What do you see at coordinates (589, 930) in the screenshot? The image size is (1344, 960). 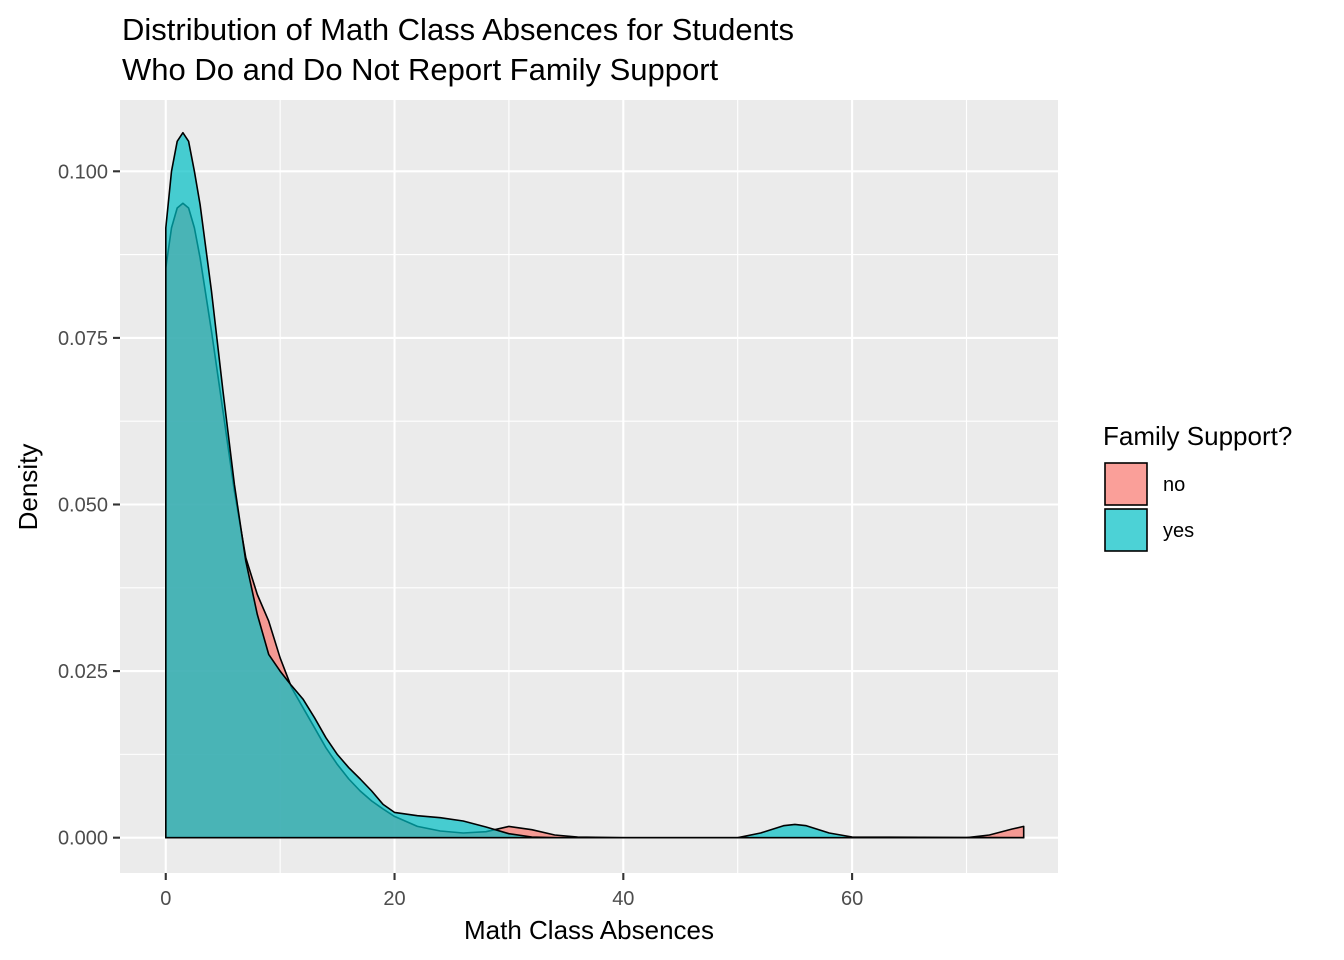 I see `x-axis-title: Math Class Absences` at bounding box center [589, 930].